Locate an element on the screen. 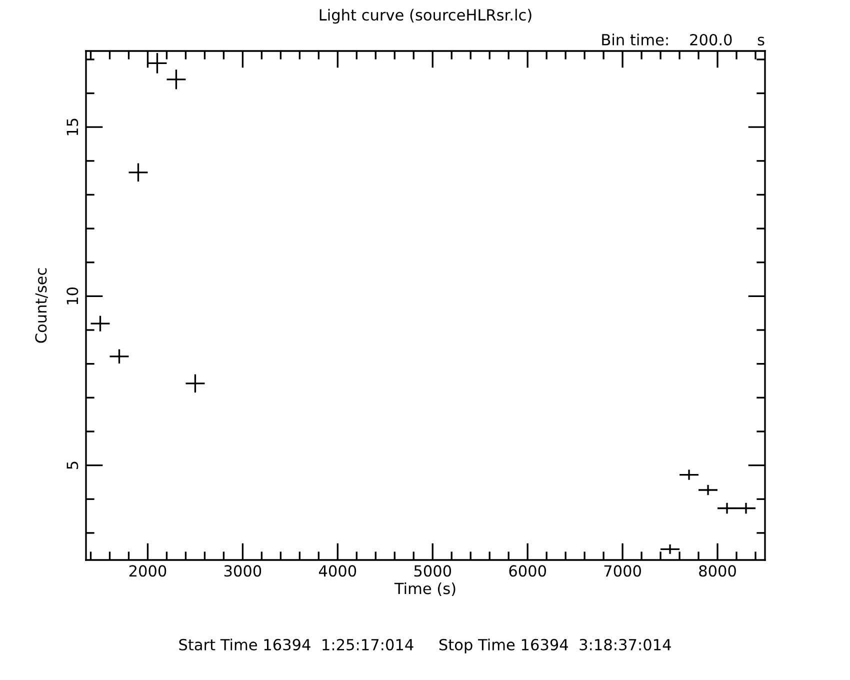 Image resolution: width=850 pixels, height=680 pixels. x-tick-label: 5000 is located at coordinates (433, 571).